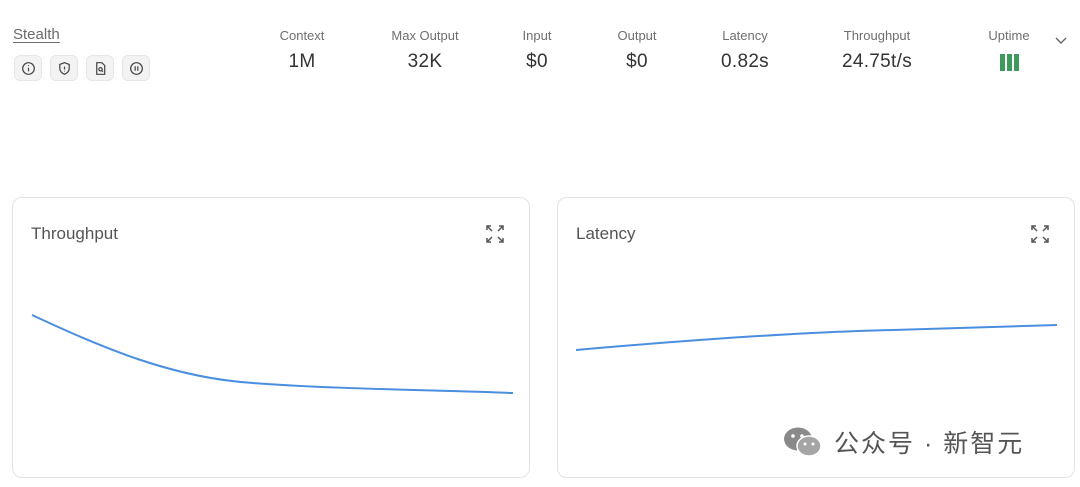 The width and height of the screenshot is (1080, 487). What do you see at coordinates (745, 61) in the screenshot?
I see `stat-latency-value: 0.82s` at bounding box center [745, 61].